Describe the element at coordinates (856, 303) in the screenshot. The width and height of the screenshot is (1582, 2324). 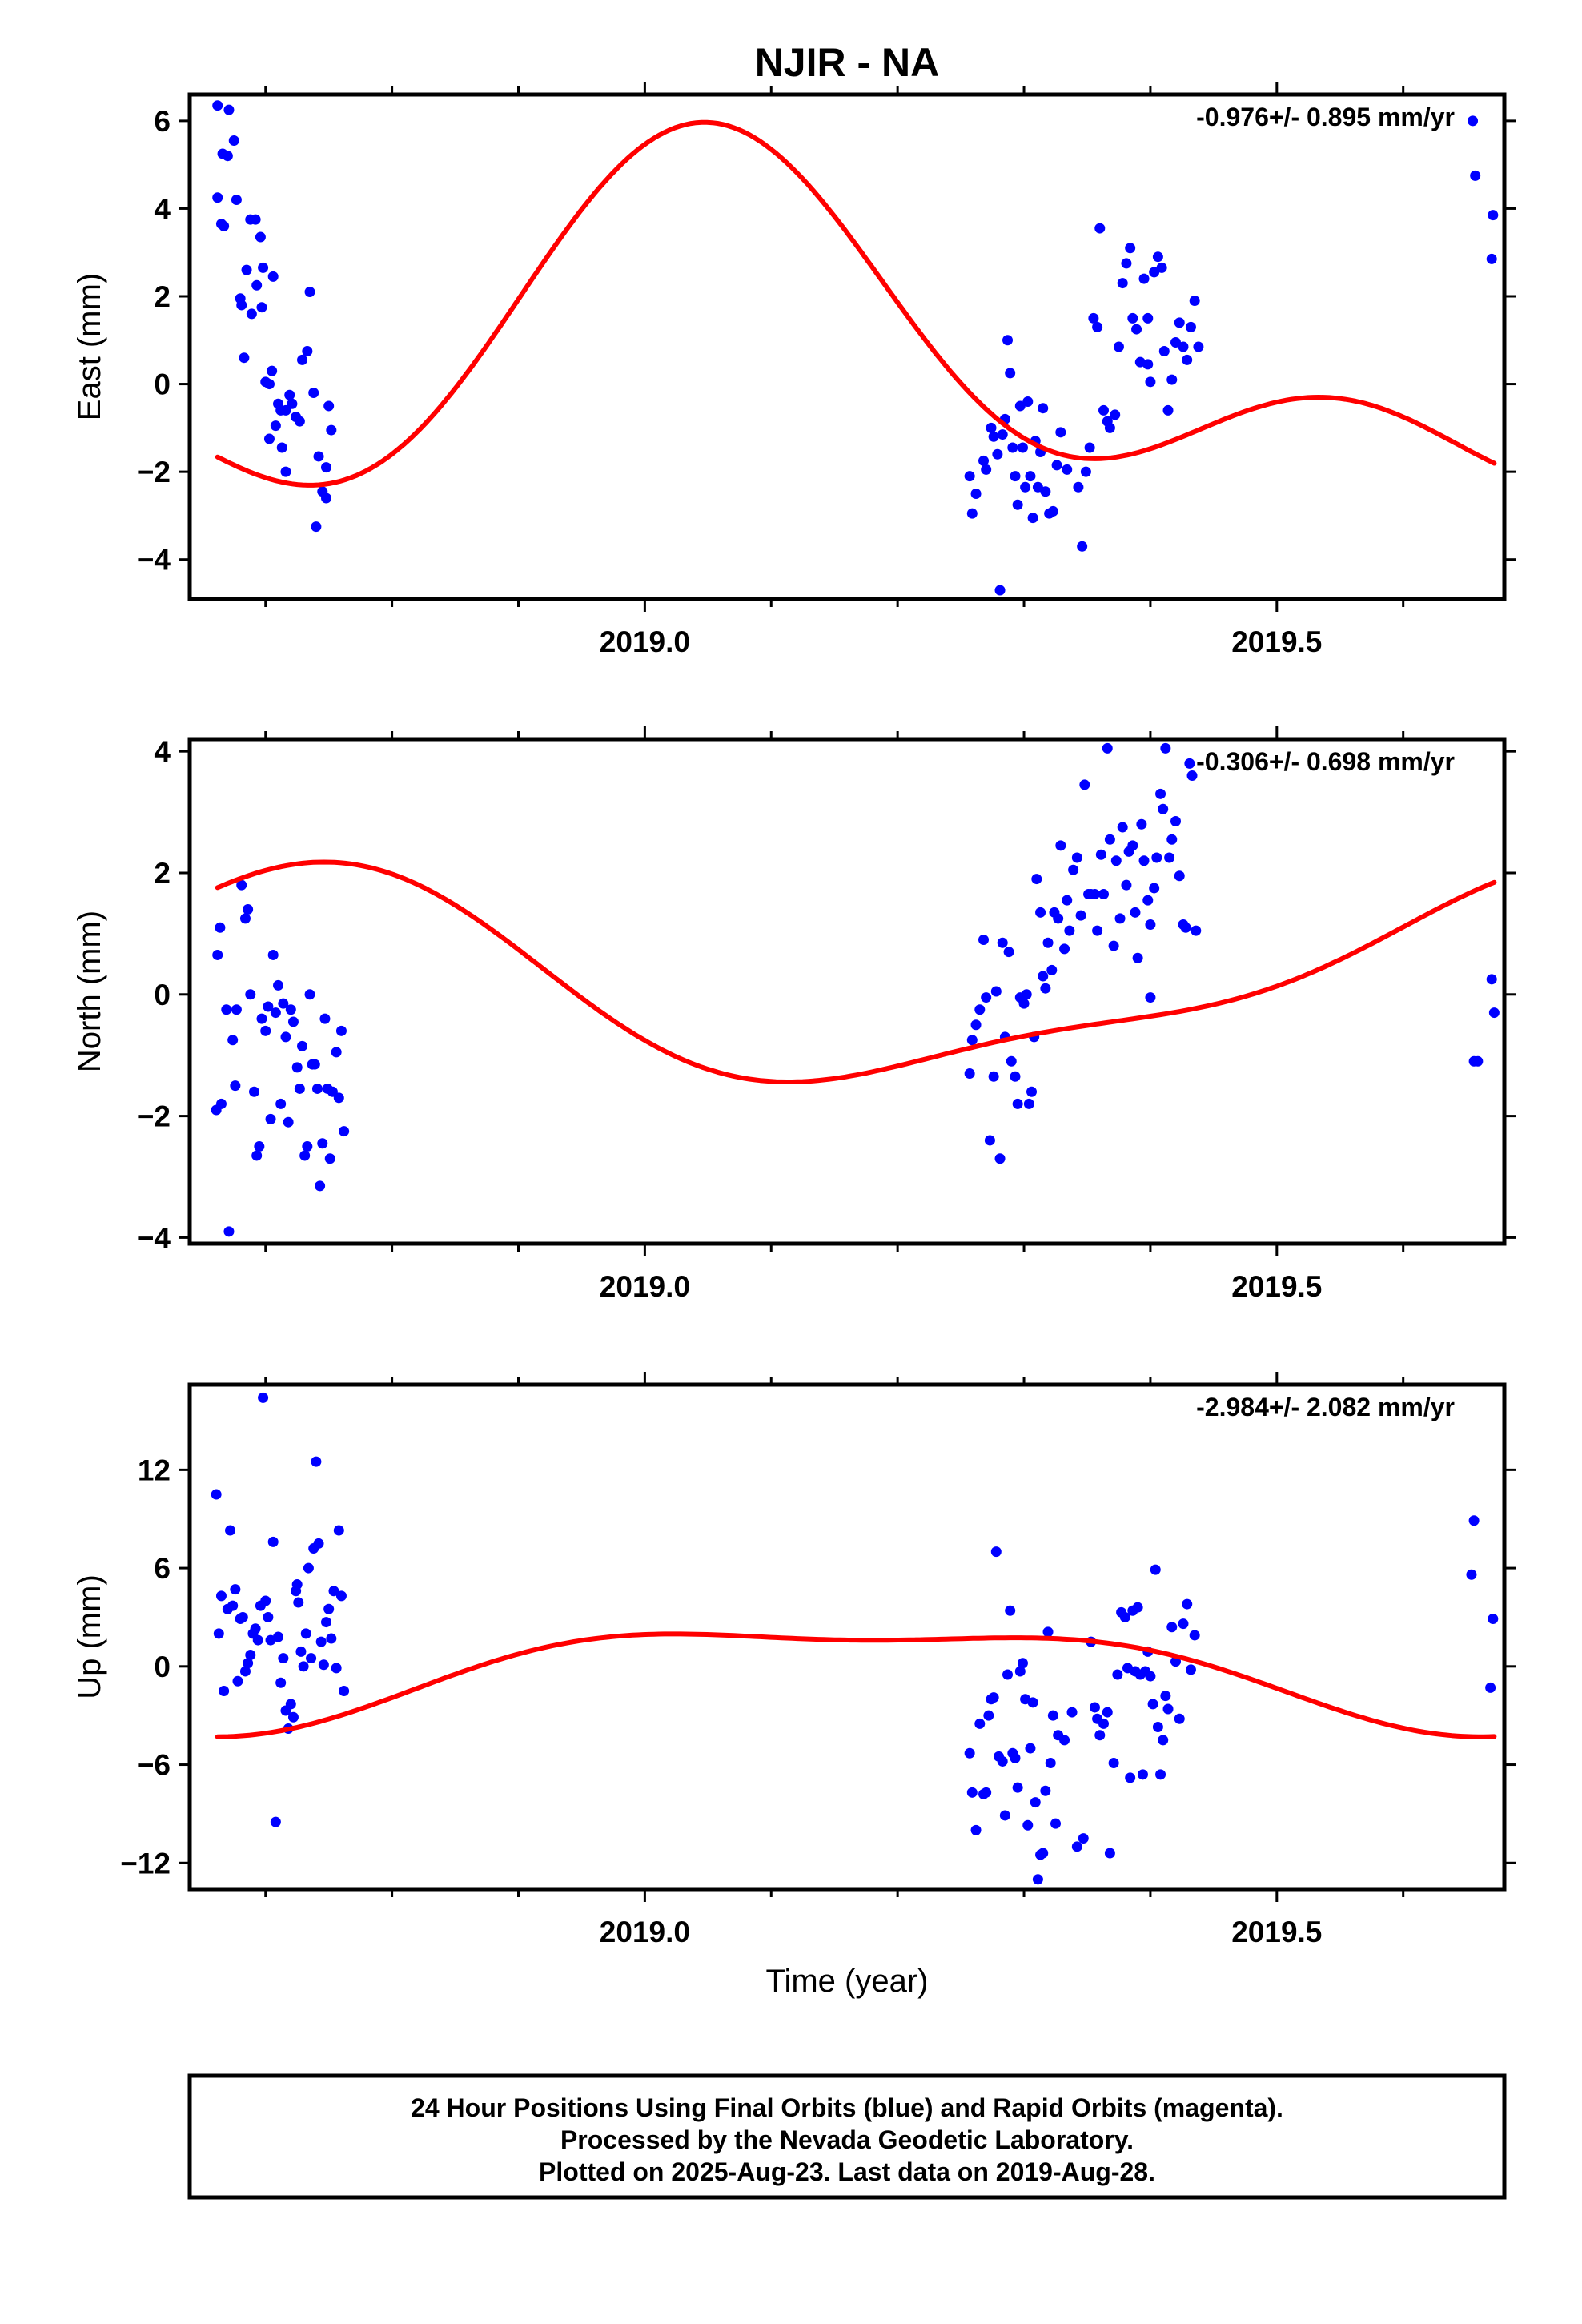
I see `east-fit-curve` at that location.